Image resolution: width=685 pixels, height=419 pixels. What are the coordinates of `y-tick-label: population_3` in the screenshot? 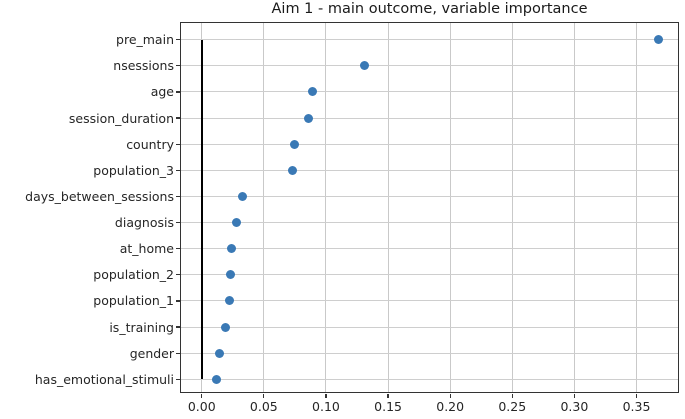 It's located at (133, 170).